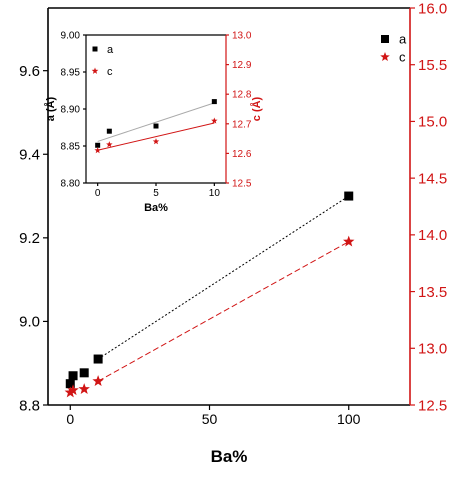  Describe the element at coordinates (156, 208) in the screenshot. I see `inset-x-axis-label: Ba%` at that location.